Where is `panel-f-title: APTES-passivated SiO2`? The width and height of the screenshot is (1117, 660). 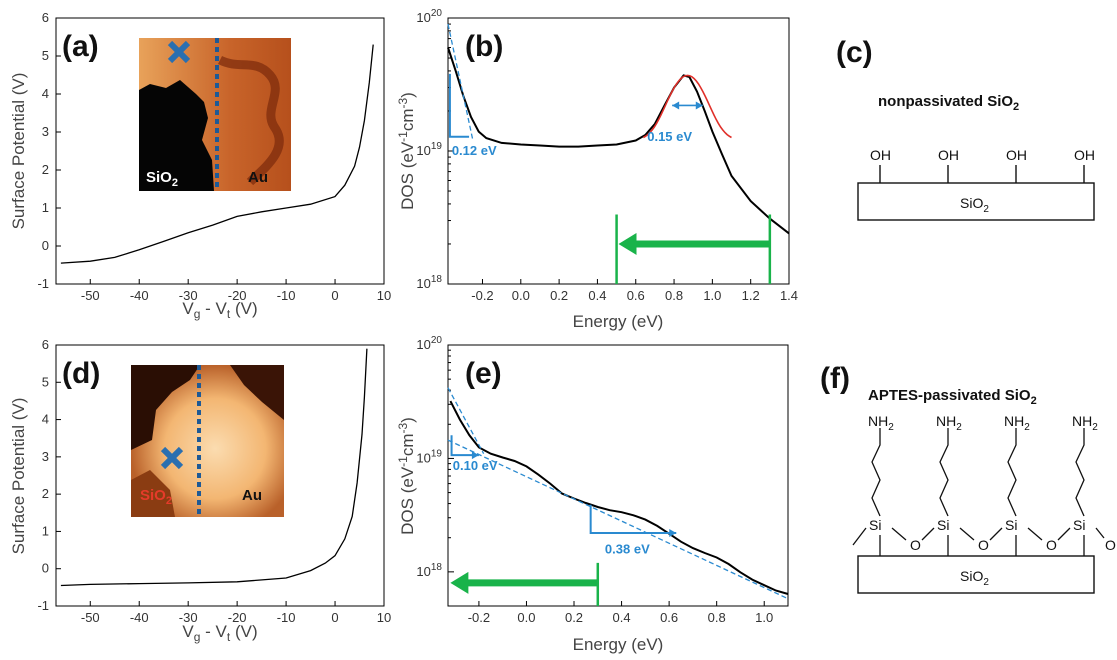 panel-f-title: APTES-passivated SiO2 is located at coordinates (952, 397).